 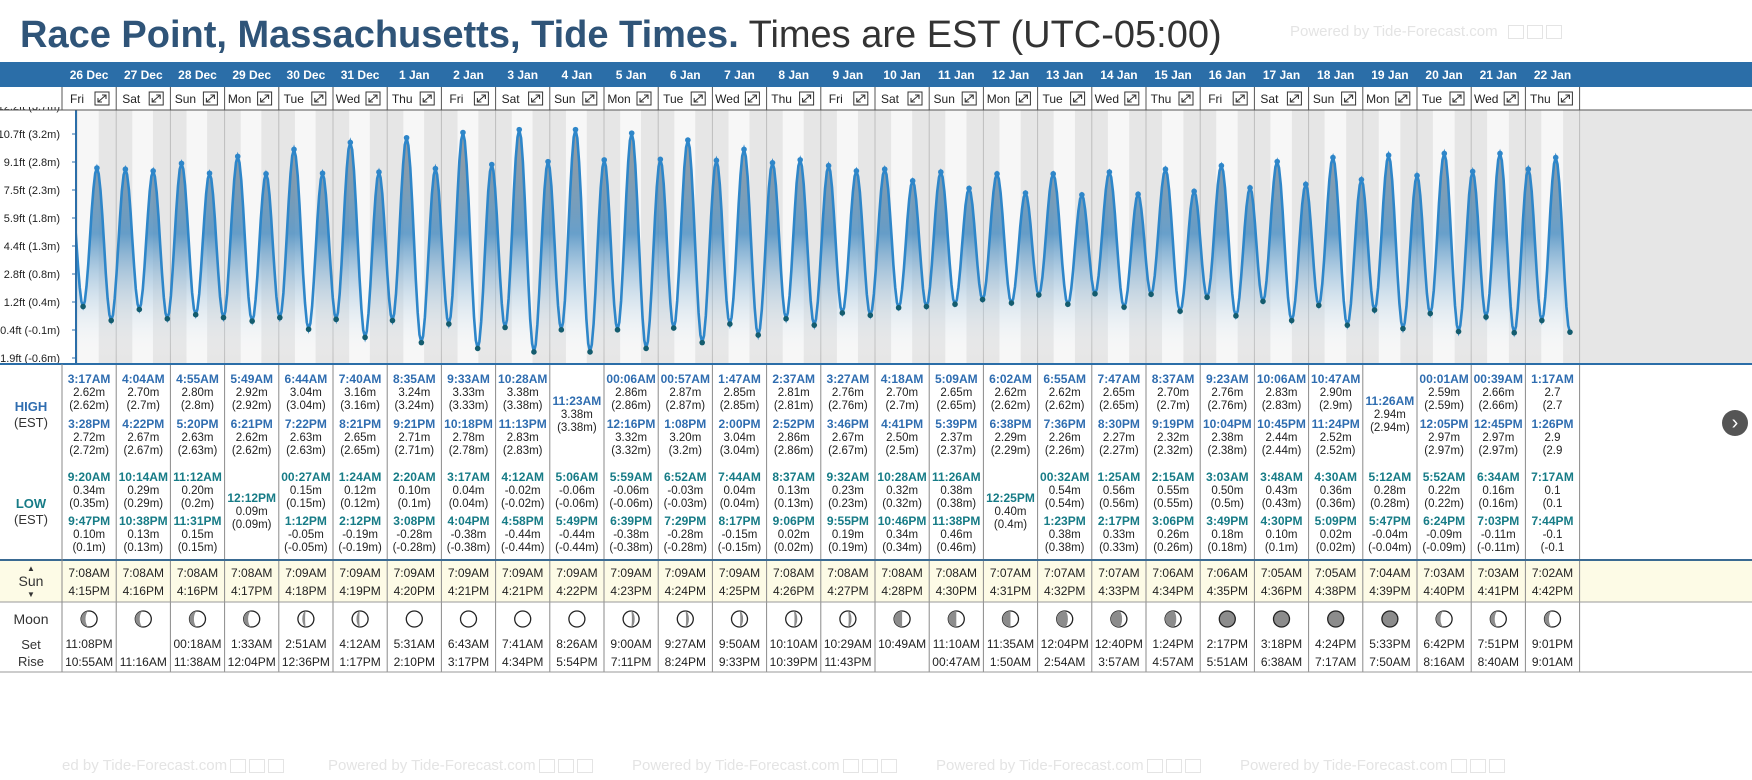 I want to click on tide-time: 3:06PM, so click(x=1173, y=521).